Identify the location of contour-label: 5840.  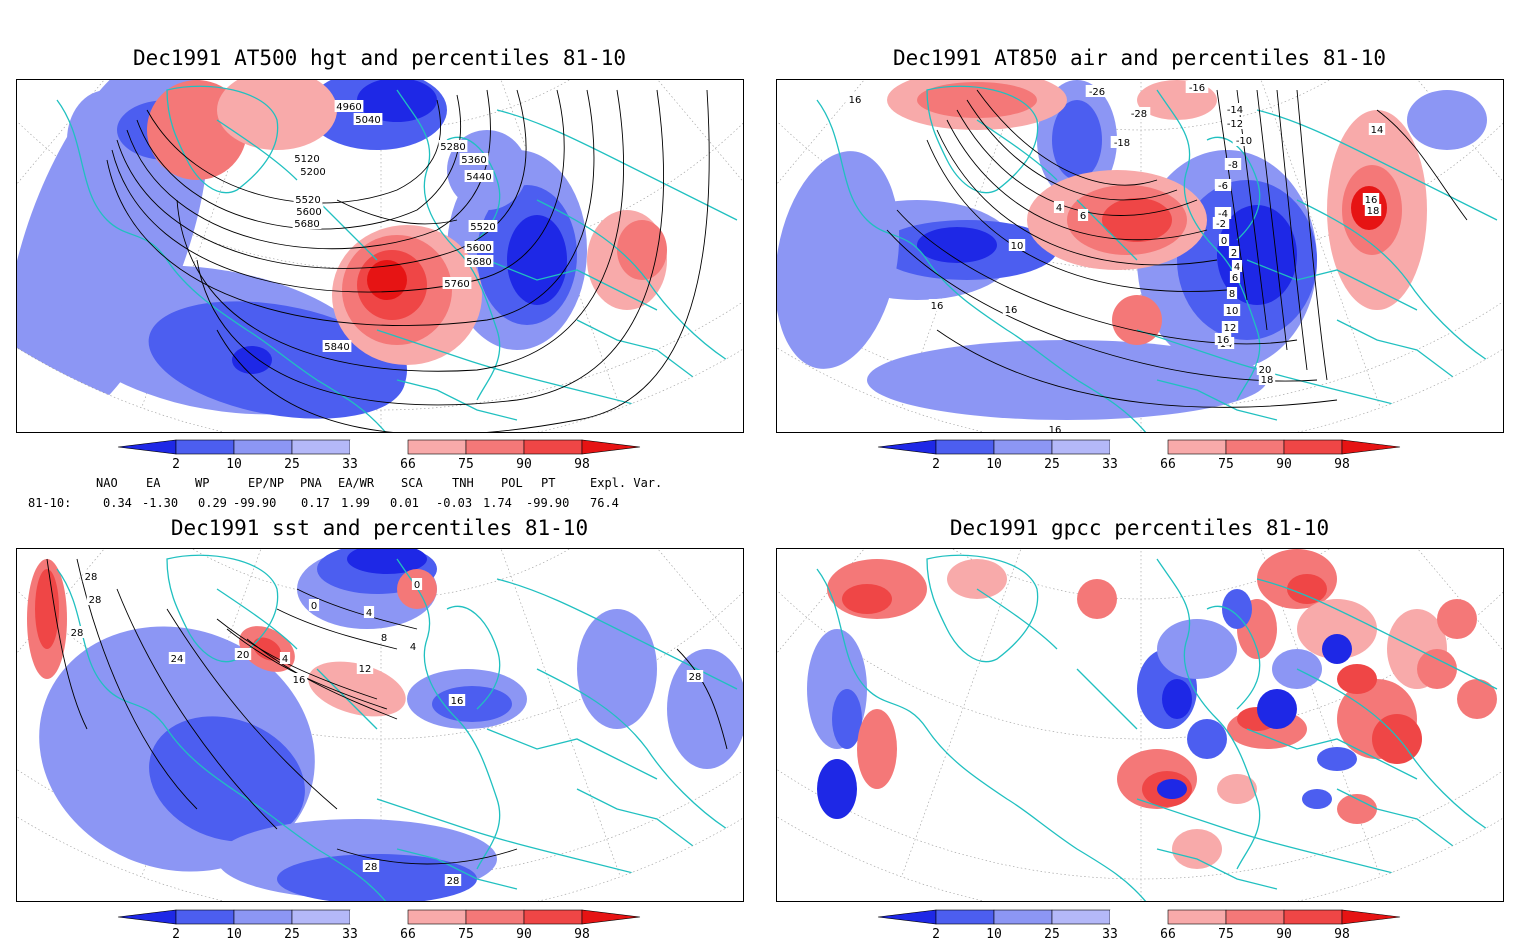
(336, 347).